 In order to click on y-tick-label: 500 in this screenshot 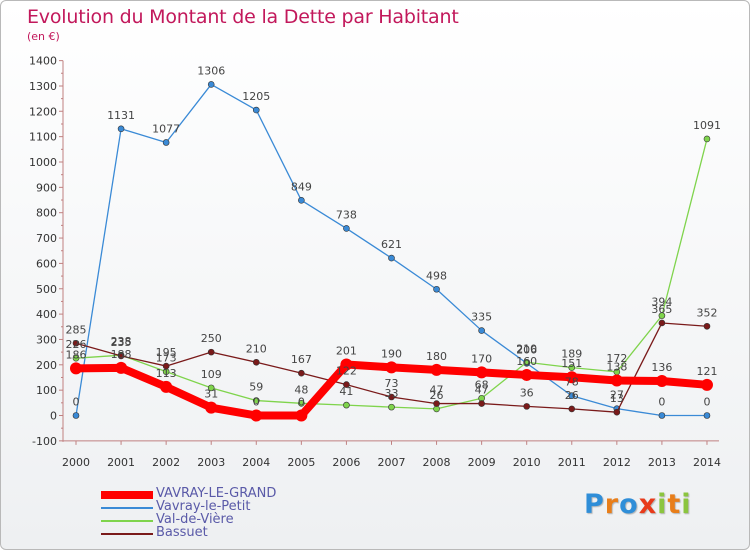, I will do `click(46, 289)`.